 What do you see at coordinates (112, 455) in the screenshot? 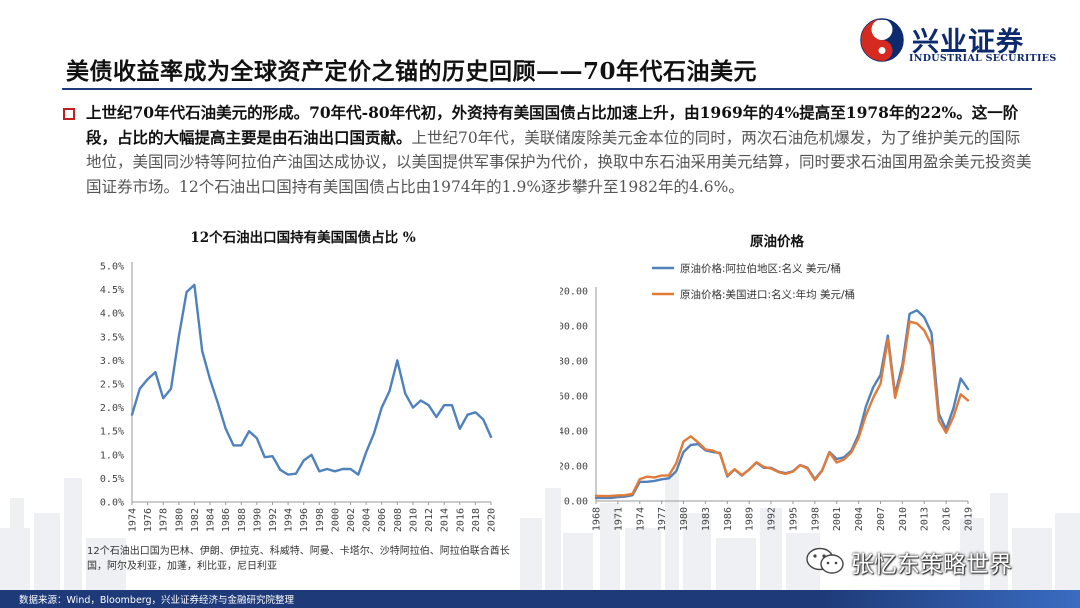
I see `y-tick-label: 1.0%` at bounding box center [112, 455].